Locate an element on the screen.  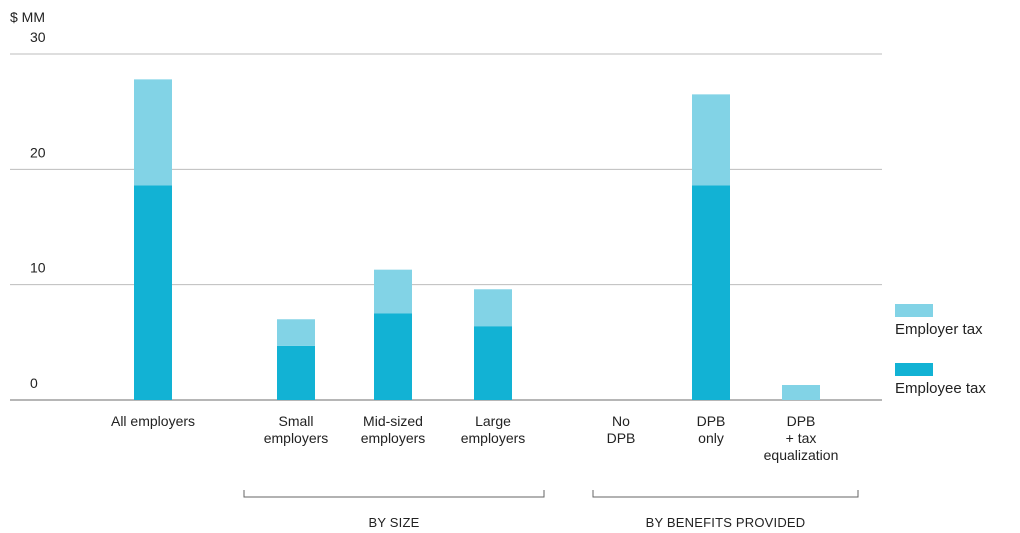
group-label: BY BENEFITS PROVIDED is located at coordinates (726, 522).